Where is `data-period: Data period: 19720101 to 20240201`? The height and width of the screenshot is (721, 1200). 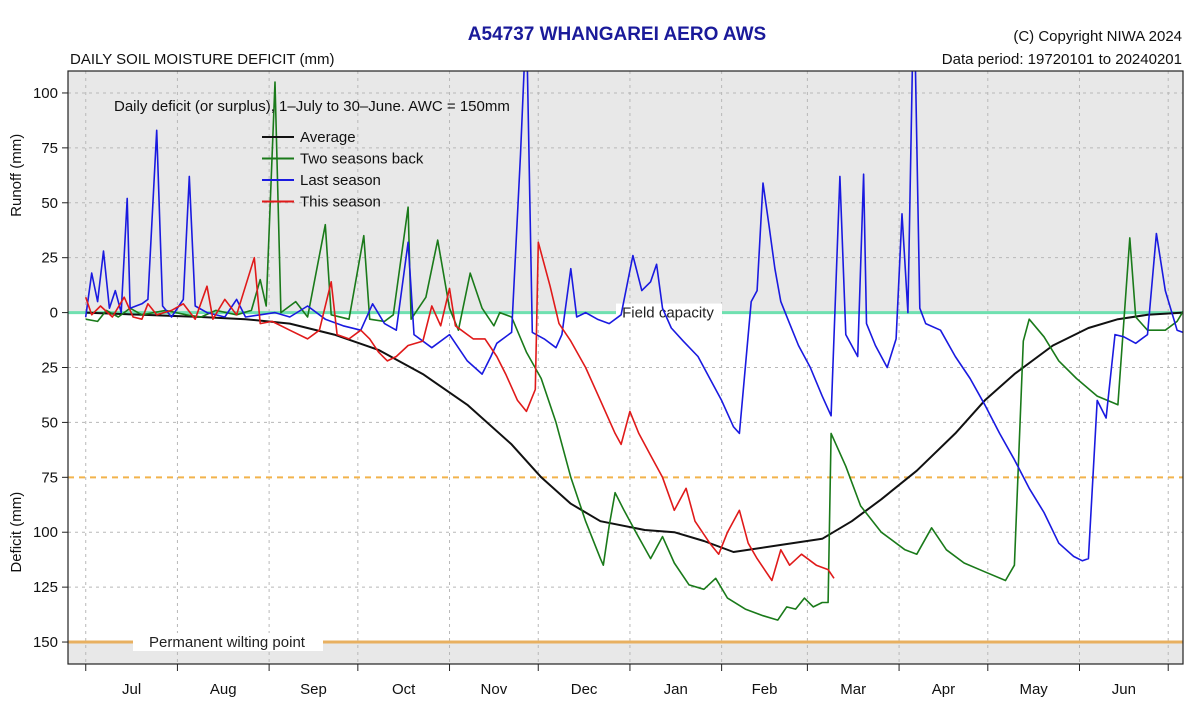 data-period: Data period: 19720101 to 20240201 is located at coordinates (1061, 59).